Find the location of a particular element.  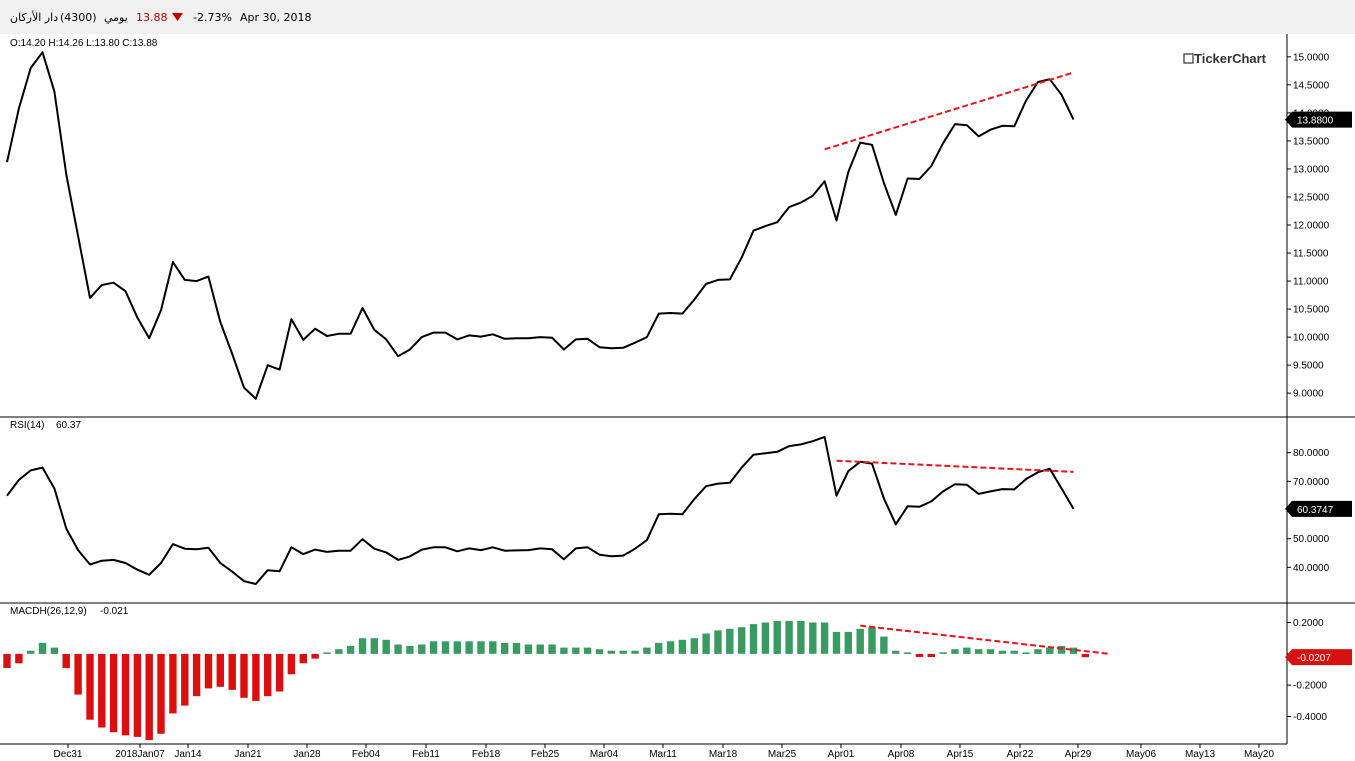

x-tick-label: Dec31 is located at coordinates (68, 754).